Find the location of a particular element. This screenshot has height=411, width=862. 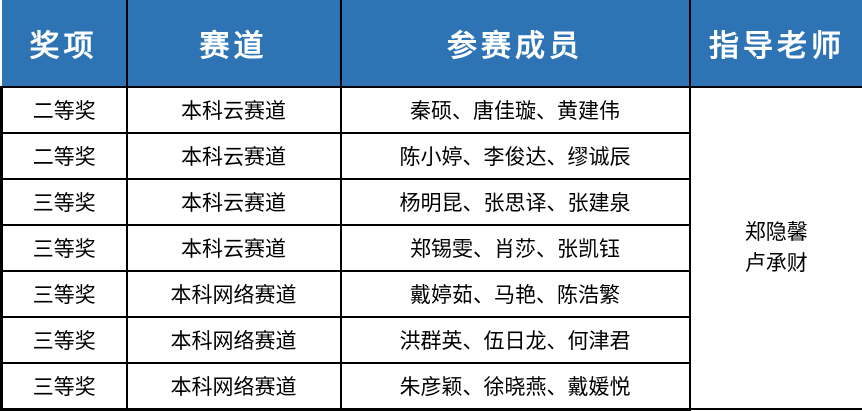

members-cell: 朱彦颖、徐晓燕、戴媛悦 is located at coordinates (515, 386).